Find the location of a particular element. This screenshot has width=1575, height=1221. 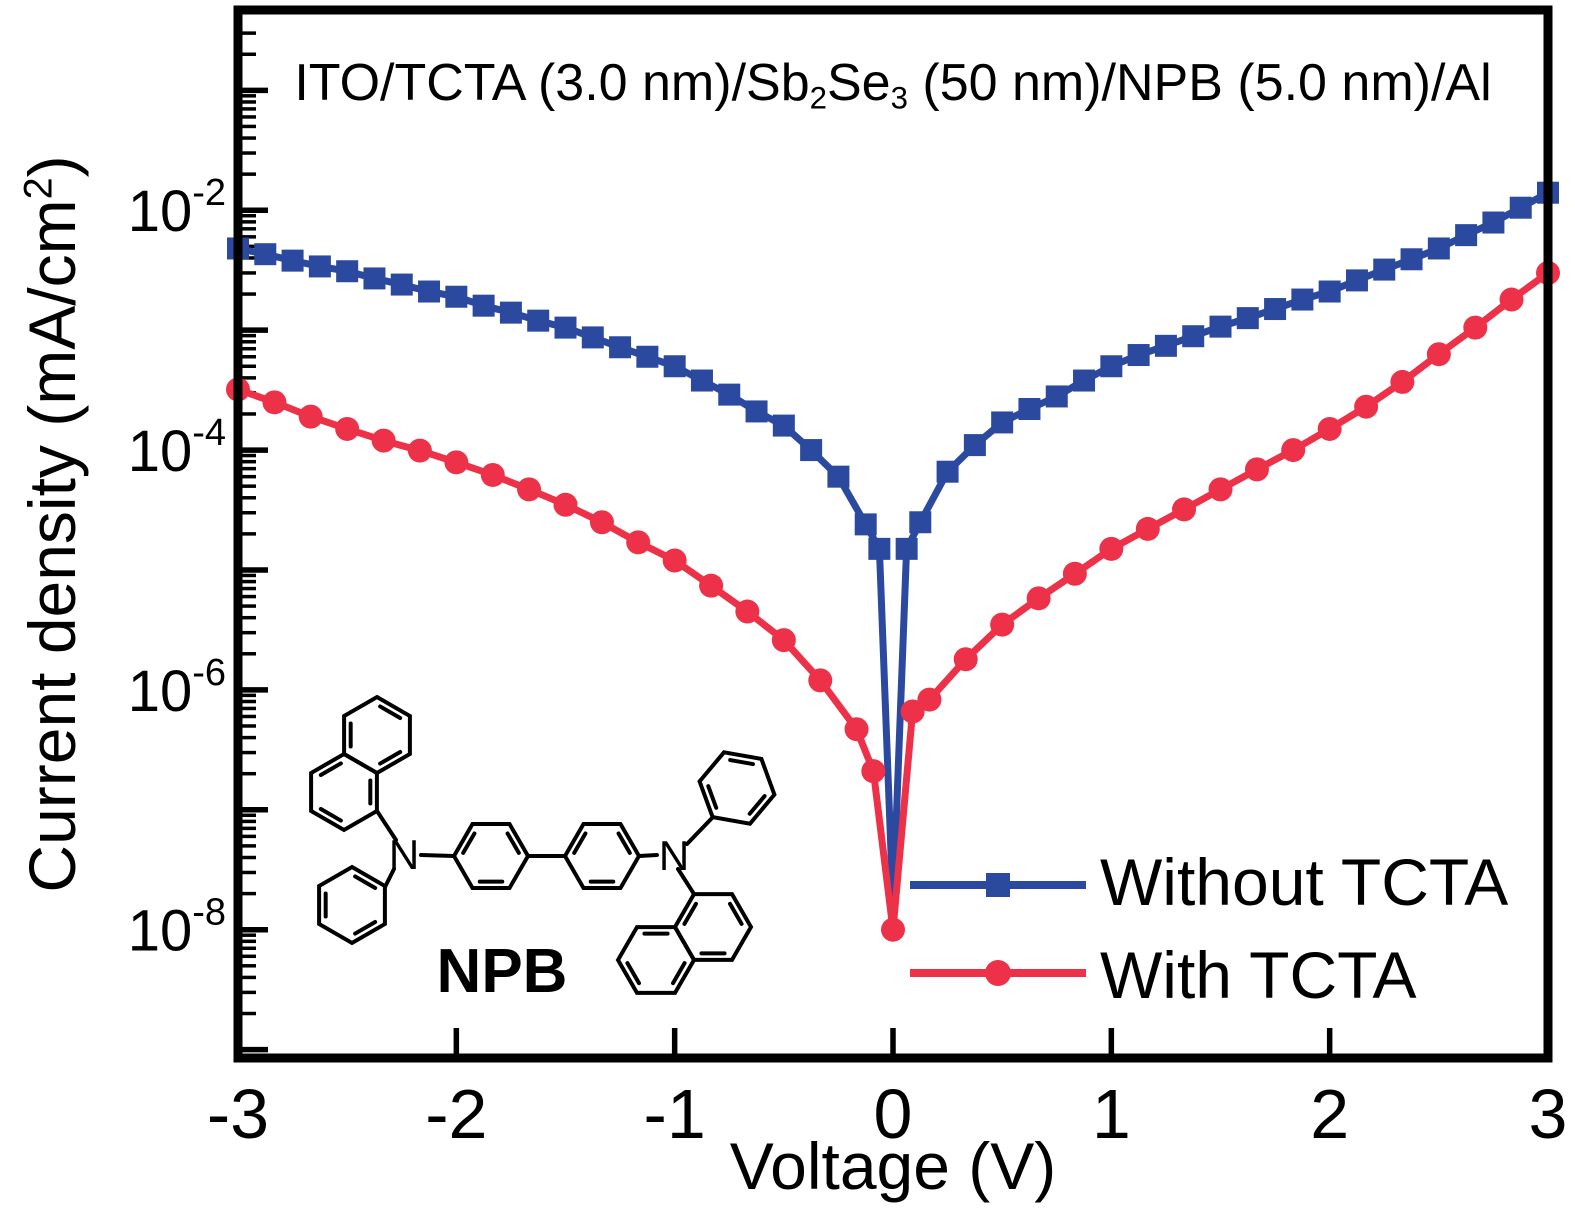

molecule-label: NPB is located at coordinates (502, 971).